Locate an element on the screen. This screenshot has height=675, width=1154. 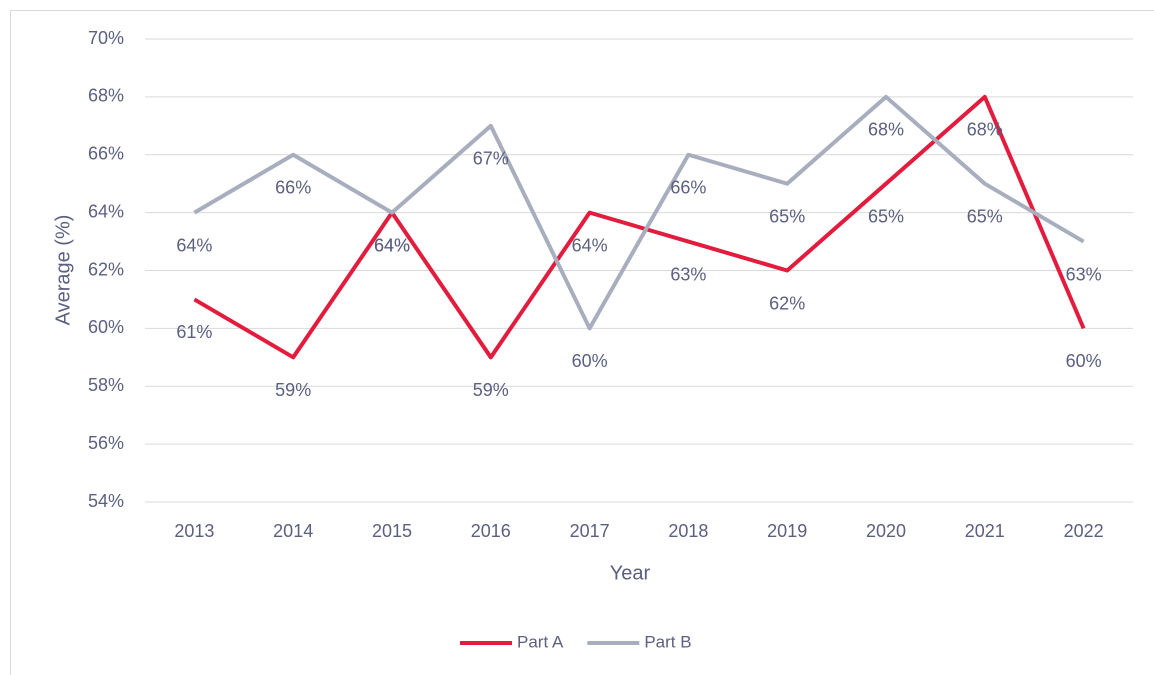
x-tick-label: 2018 is located at coordinates (688, 531).